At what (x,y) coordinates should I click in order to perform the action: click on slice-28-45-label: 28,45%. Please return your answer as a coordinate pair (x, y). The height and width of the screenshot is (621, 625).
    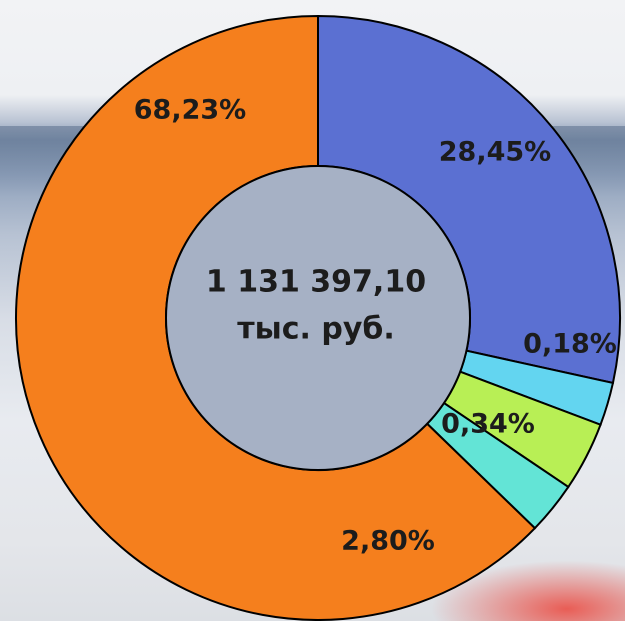
    Looking at the image, I should click on (495, 152).